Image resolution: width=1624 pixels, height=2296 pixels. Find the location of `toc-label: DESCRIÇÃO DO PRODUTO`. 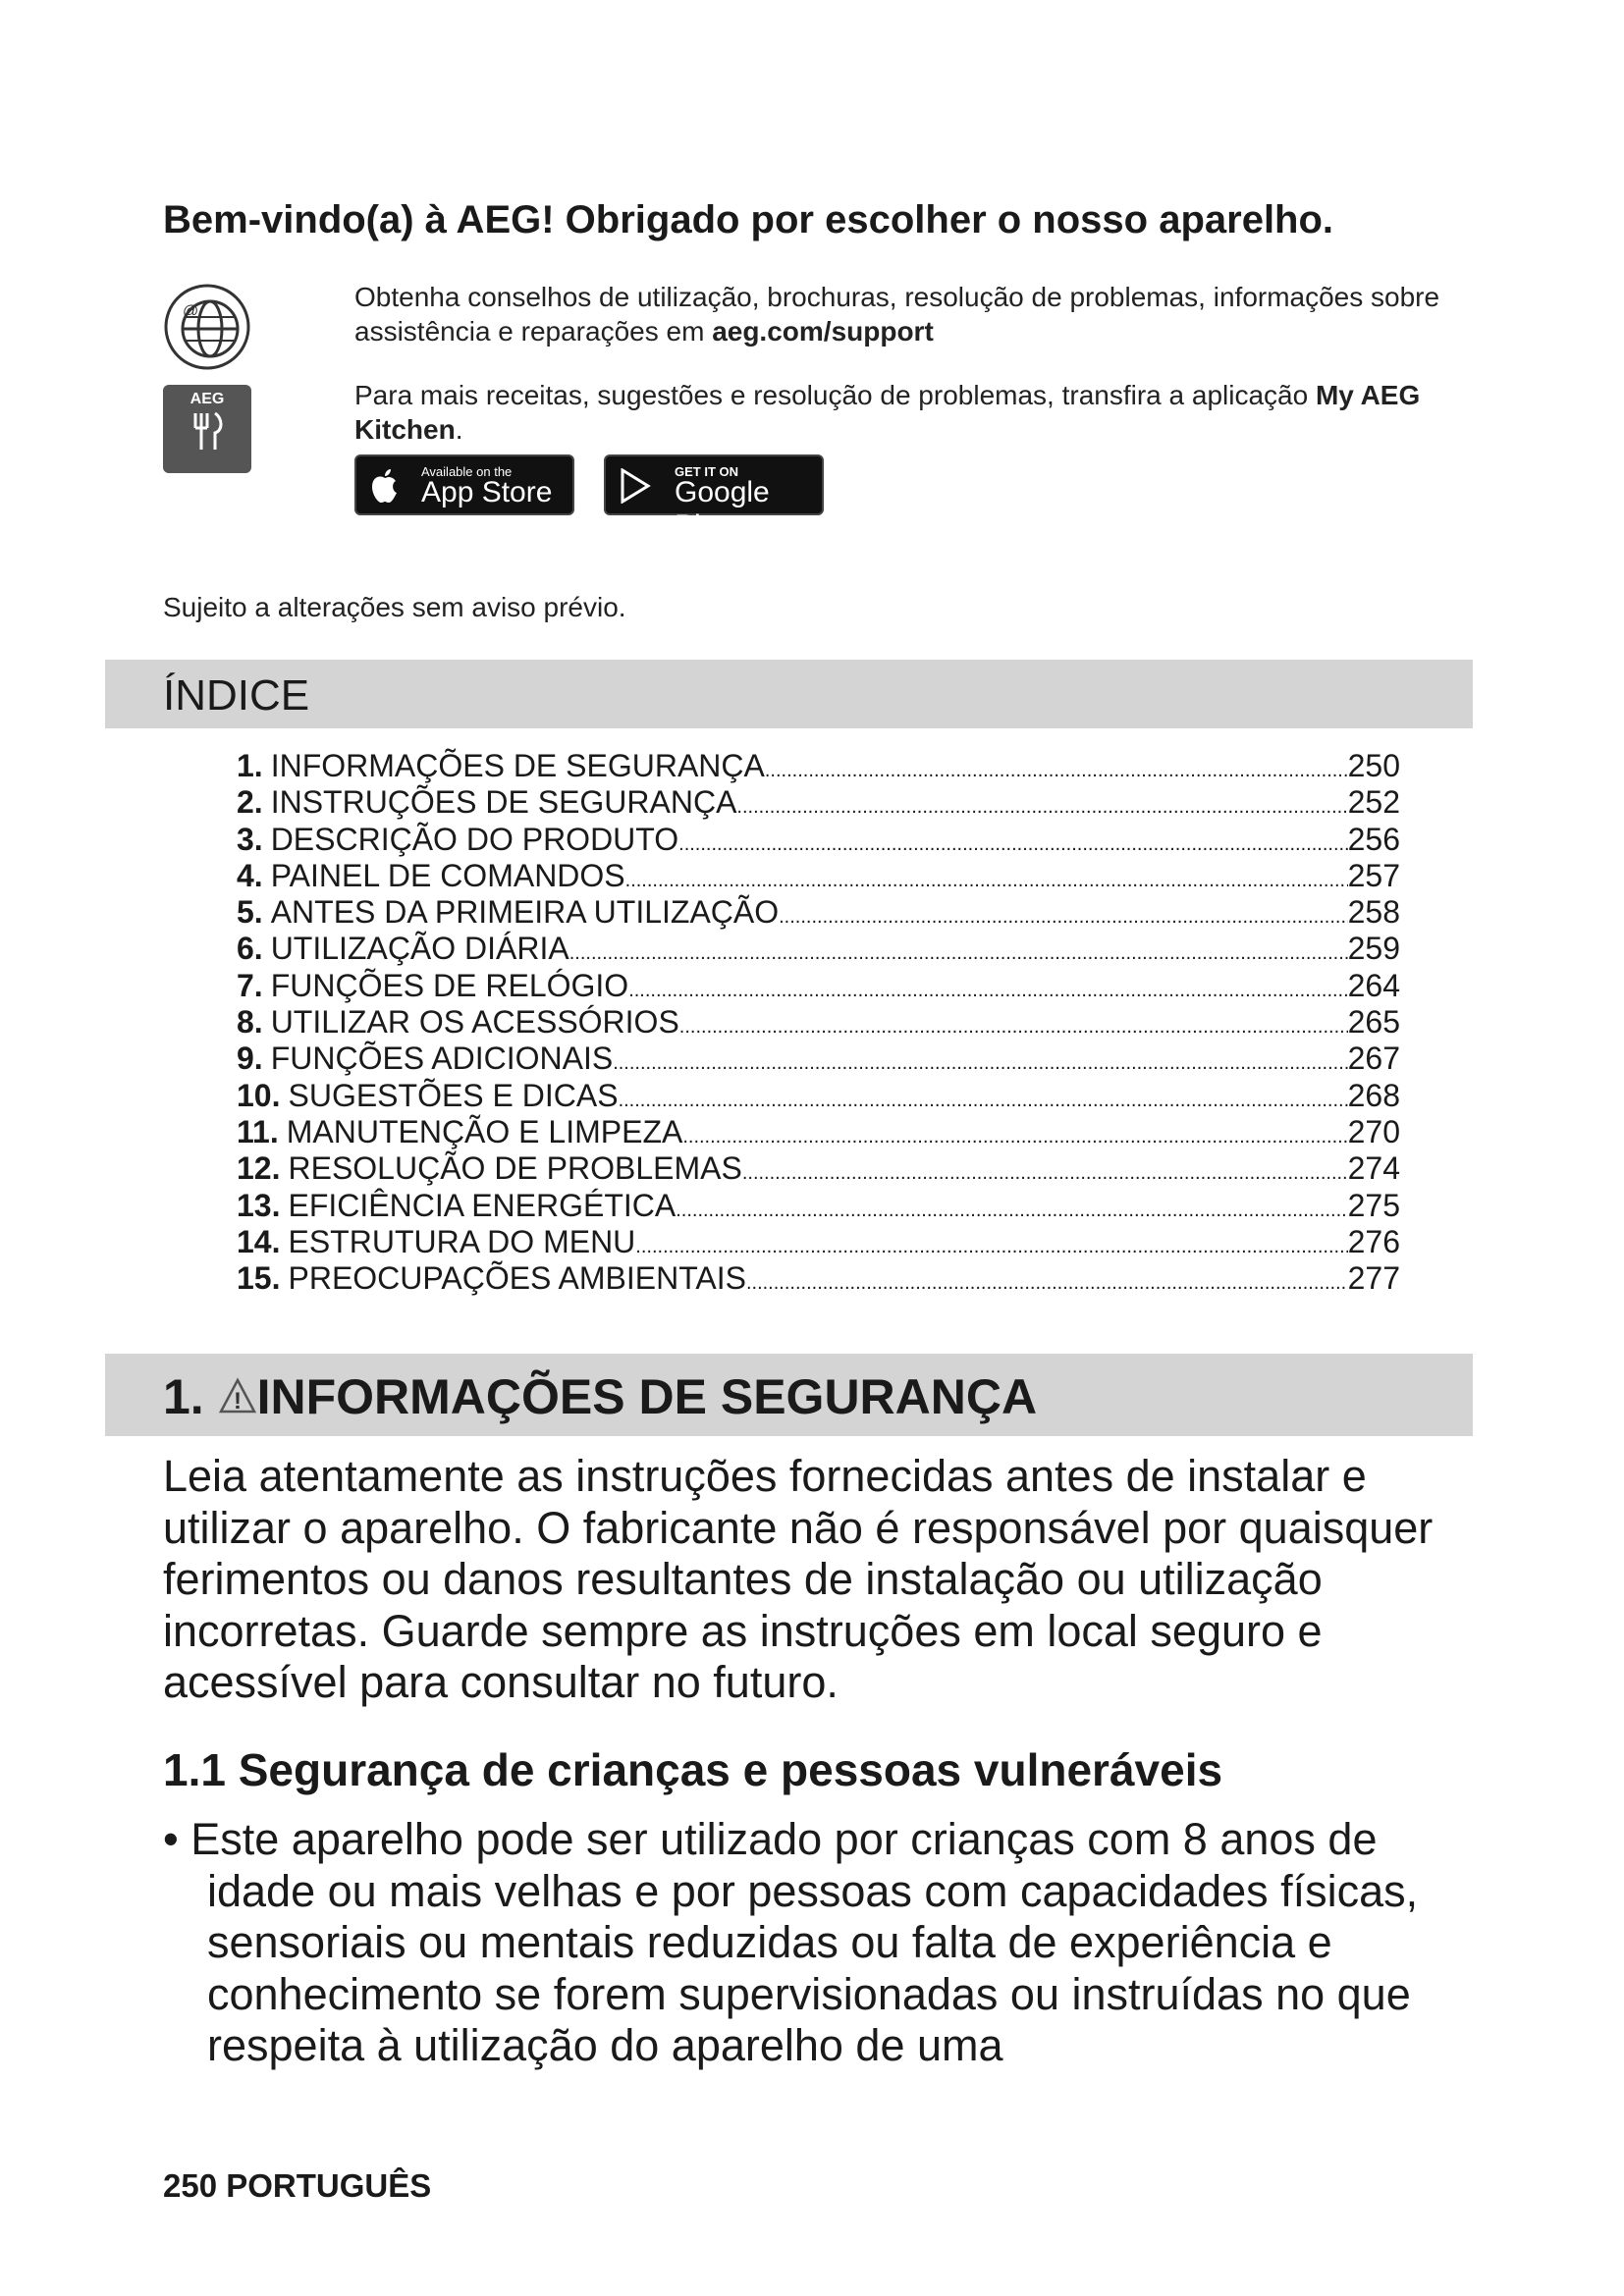

toc-label: DESCRIÇÃO DO PRODUTO is located at coordinates (474, 839).